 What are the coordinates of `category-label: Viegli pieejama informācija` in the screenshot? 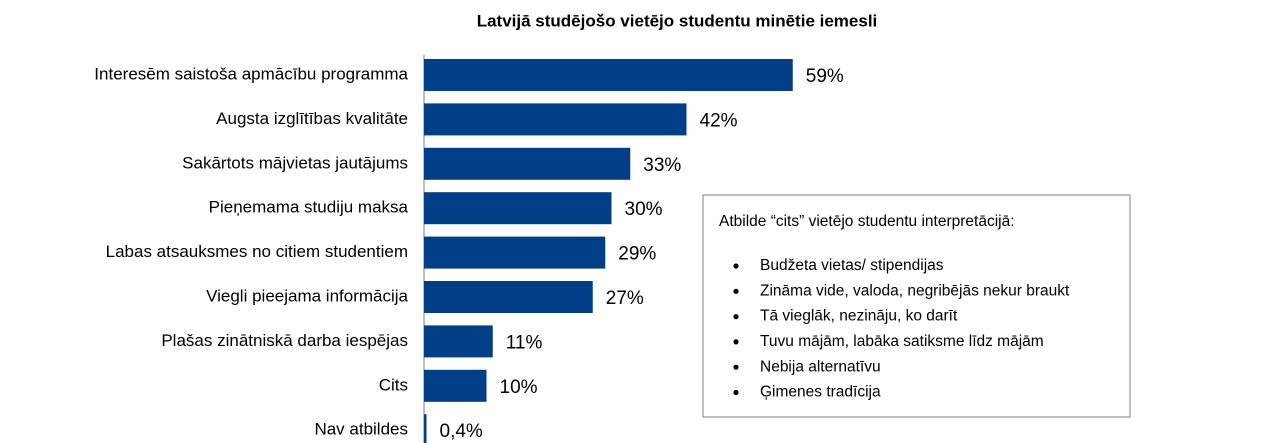 It's located at (307, 295).